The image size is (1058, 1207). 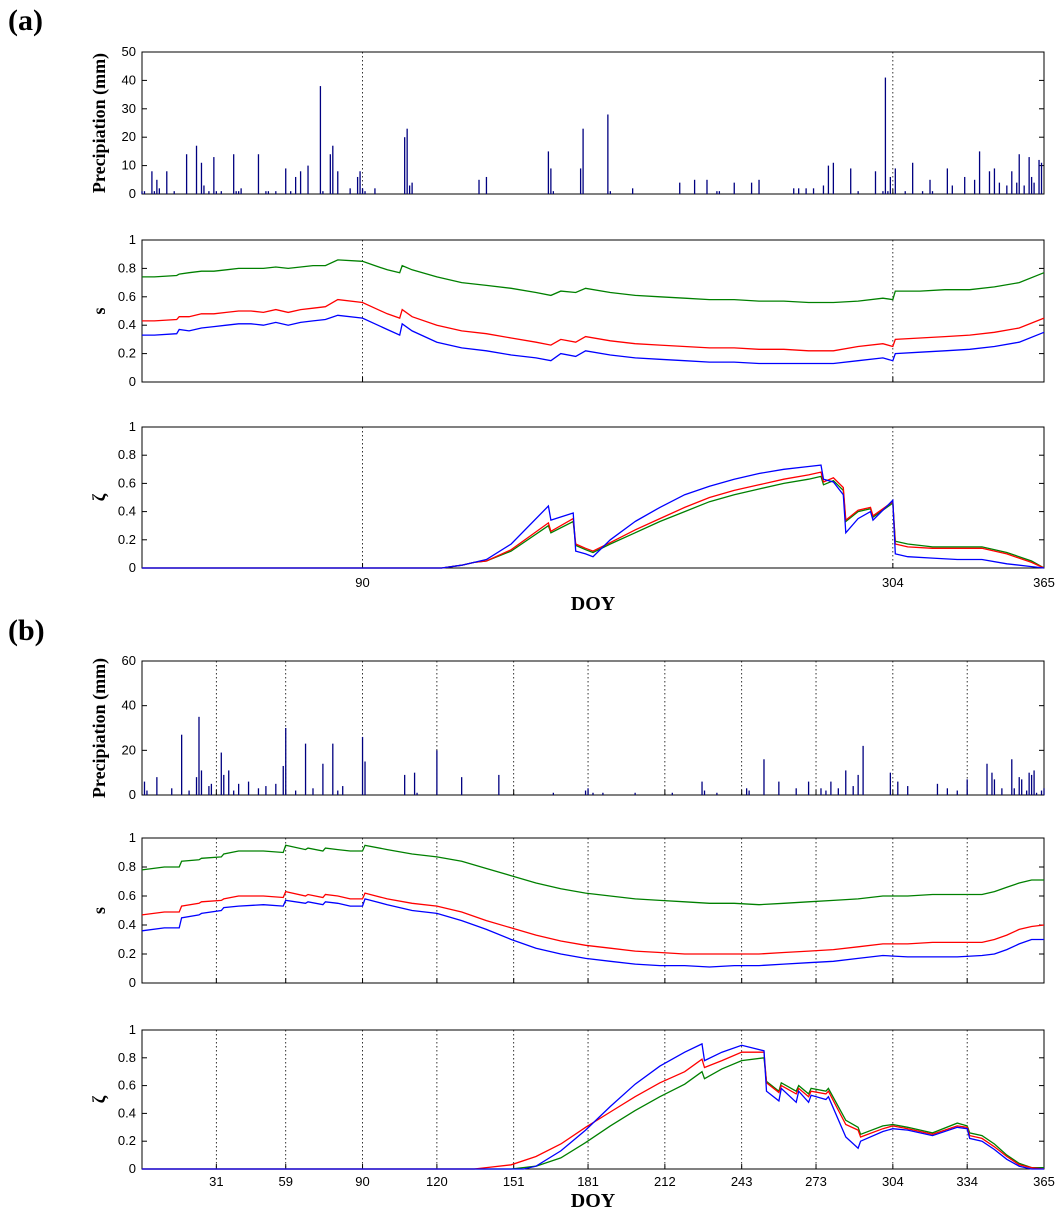 What do you see at coordinates (593, 1198) in the screenshot?
I see `panel-b-x-axis-label: DOY` at bounding box center [593, 1198].